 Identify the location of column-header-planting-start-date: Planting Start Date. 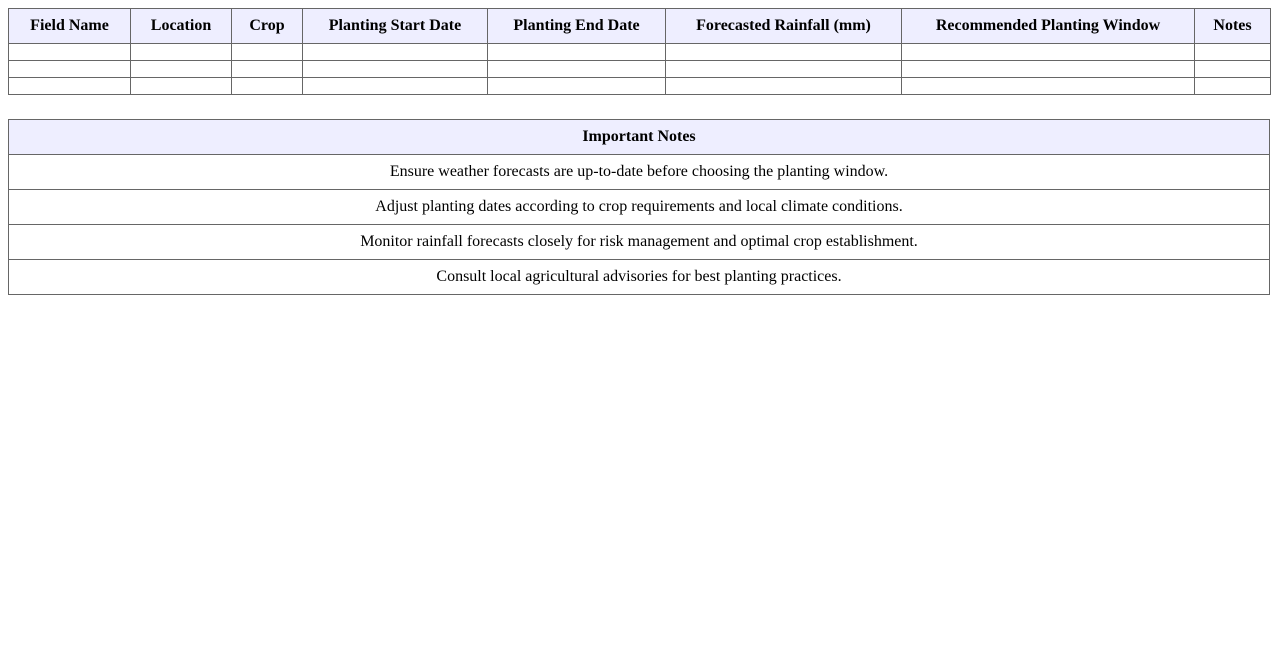
(395, 26).